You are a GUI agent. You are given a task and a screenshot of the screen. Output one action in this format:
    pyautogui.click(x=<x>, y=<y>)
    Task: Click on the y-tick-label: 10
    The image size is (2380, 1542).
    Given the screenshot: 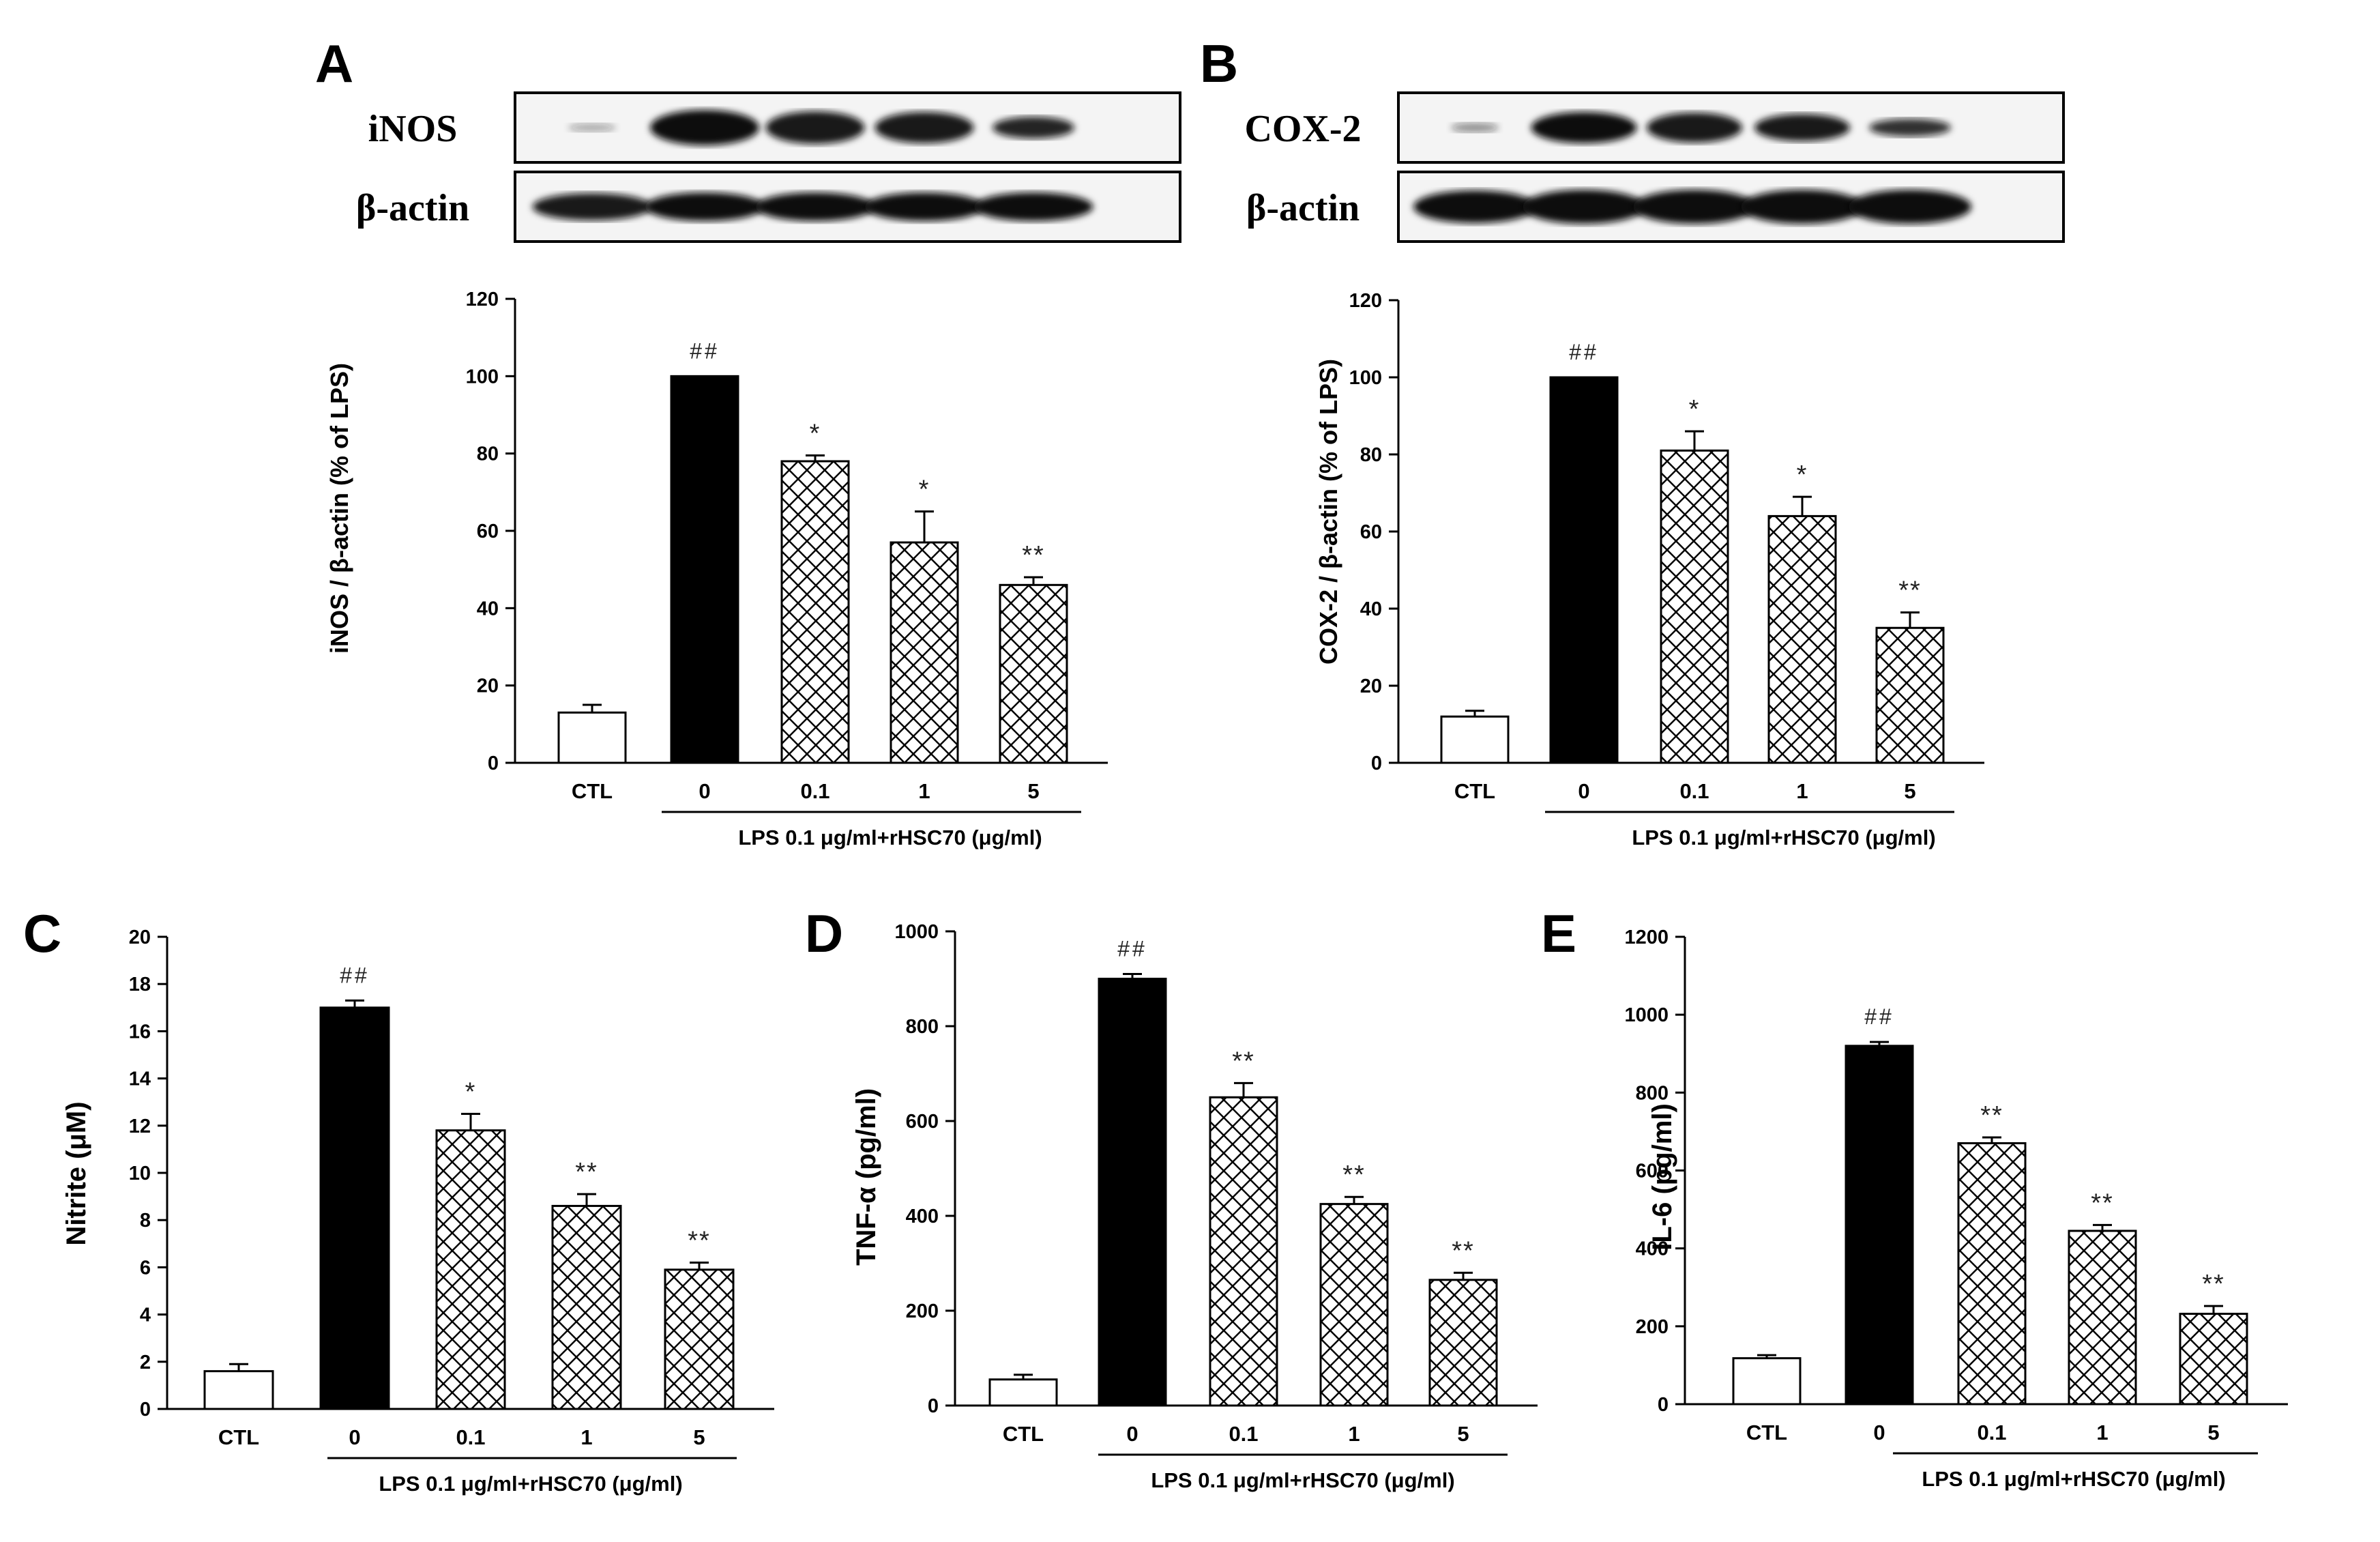 What is the action you would take?
    pyautogui.click(x=140, y=1173)
    